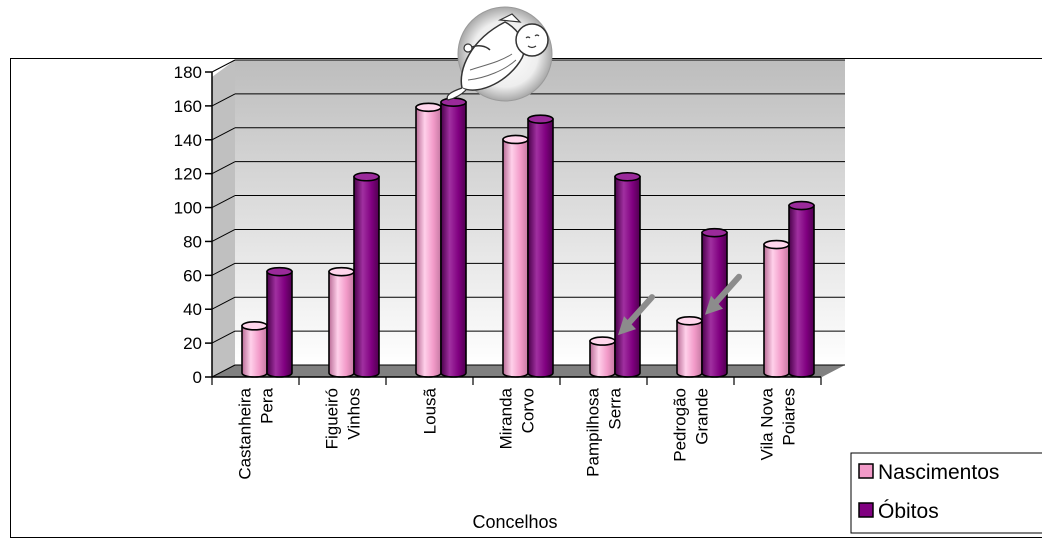 The height and width of the screenshot is (540, 1042). Describe the element at coordinates (938, 472) in the screenshot. I see `legend-label-nascimentos: Nascimentos` at that location.